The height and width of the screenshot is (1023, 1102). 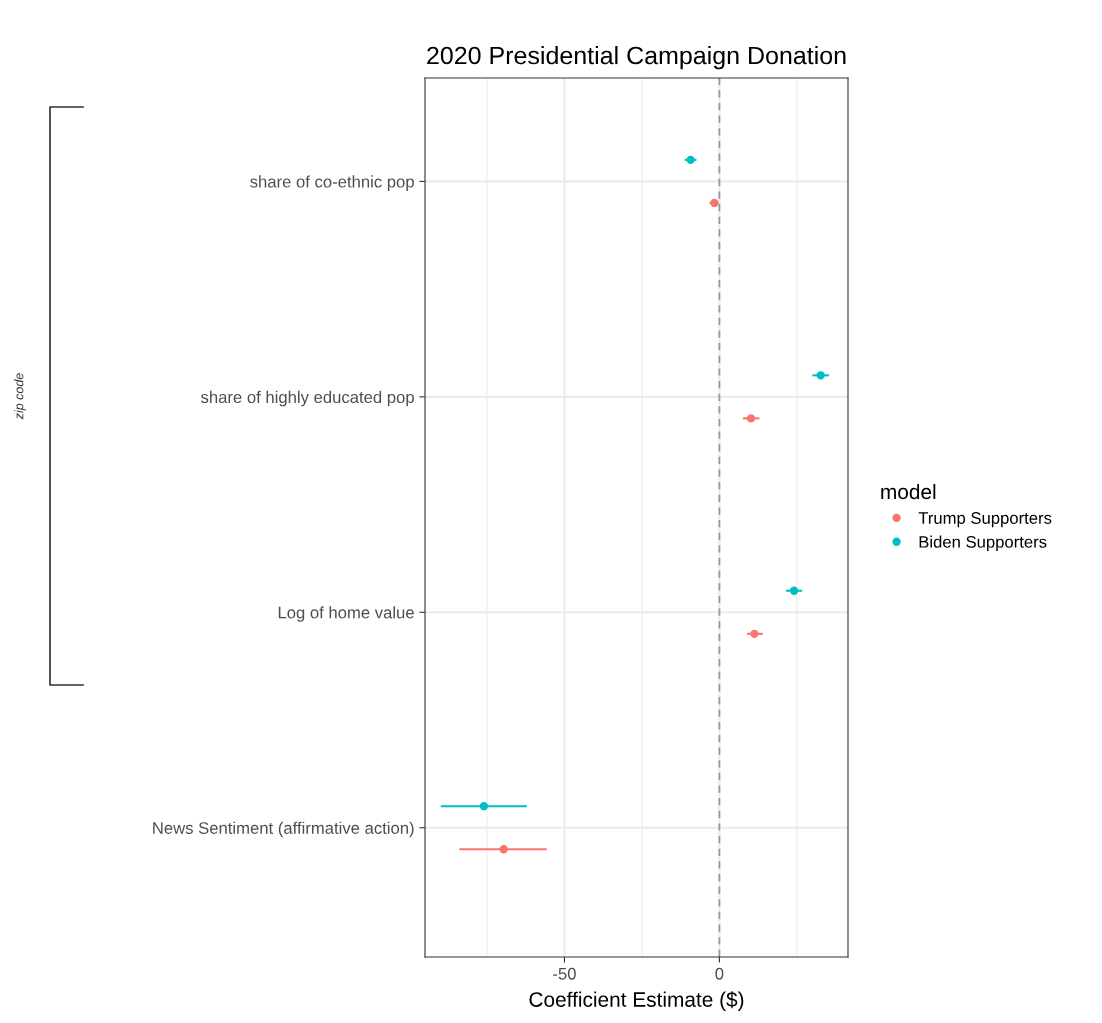 I want to click on x-tick-label: 0, so click(x=719, y=973).